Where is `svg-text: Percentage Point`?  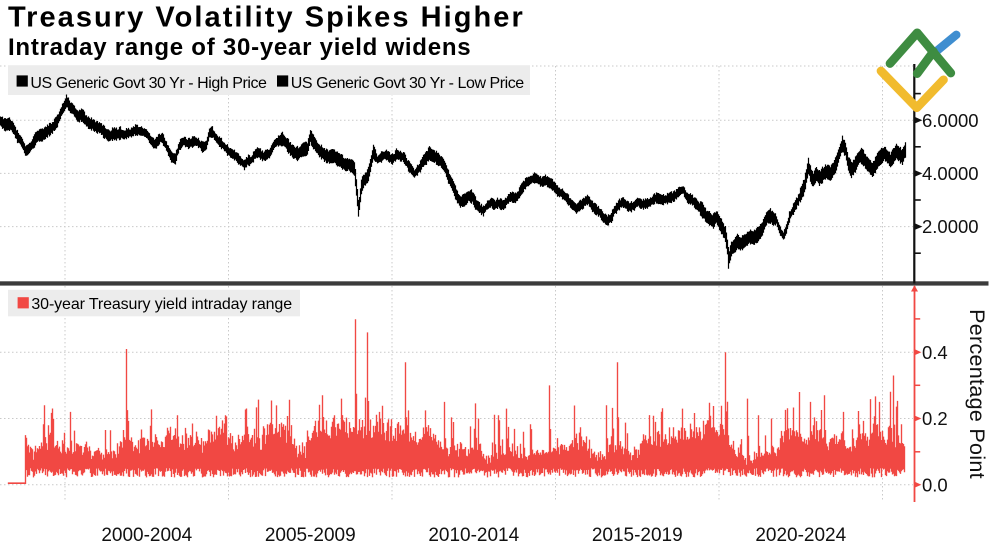 svg-text: Percentage Point is located at coordinates (977, 394).